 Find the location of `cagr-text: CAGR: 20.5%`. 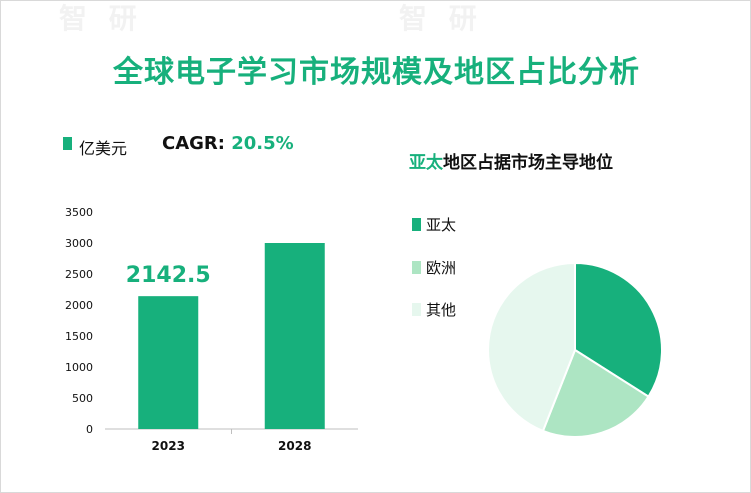

cagr-text: CAGR: 20.5% is located at coordinates (228, 143).